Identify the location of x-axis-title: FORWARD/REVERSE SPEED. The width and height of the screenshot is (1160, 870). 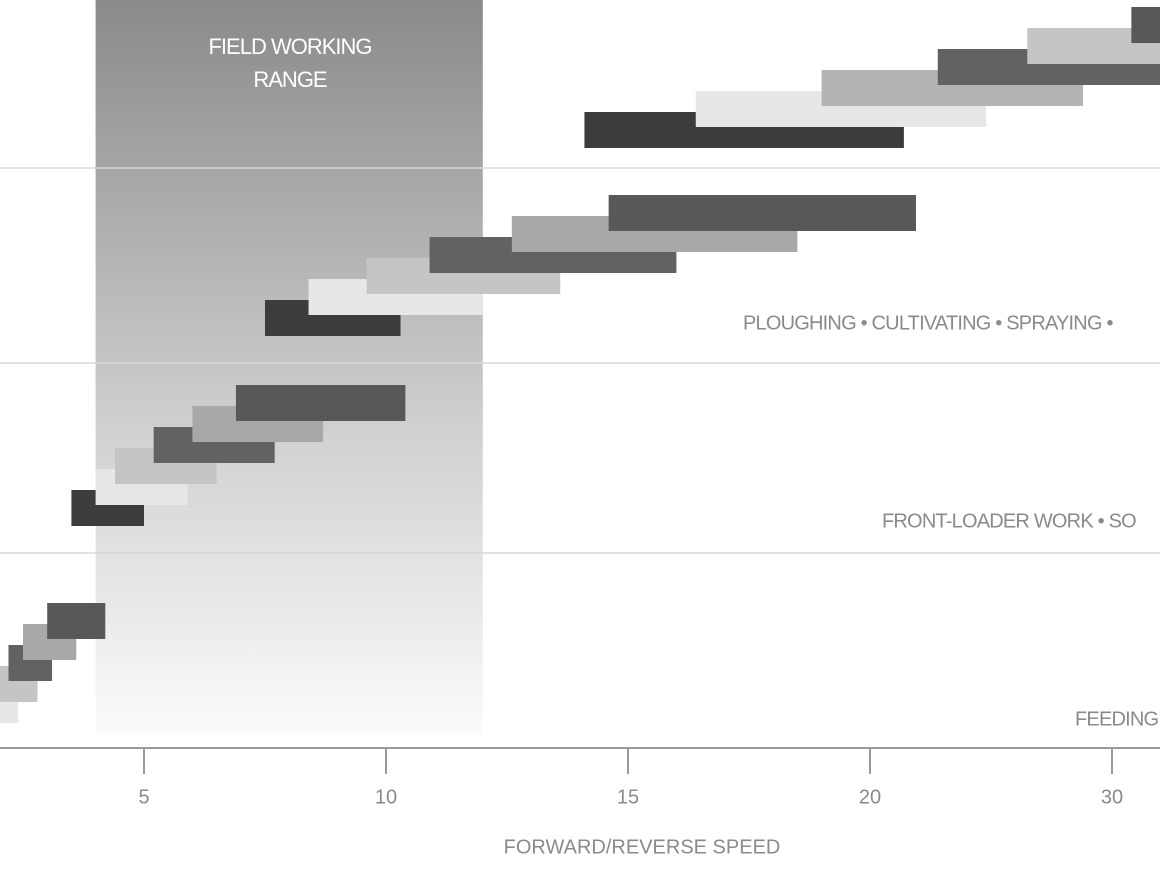
(642, 847).